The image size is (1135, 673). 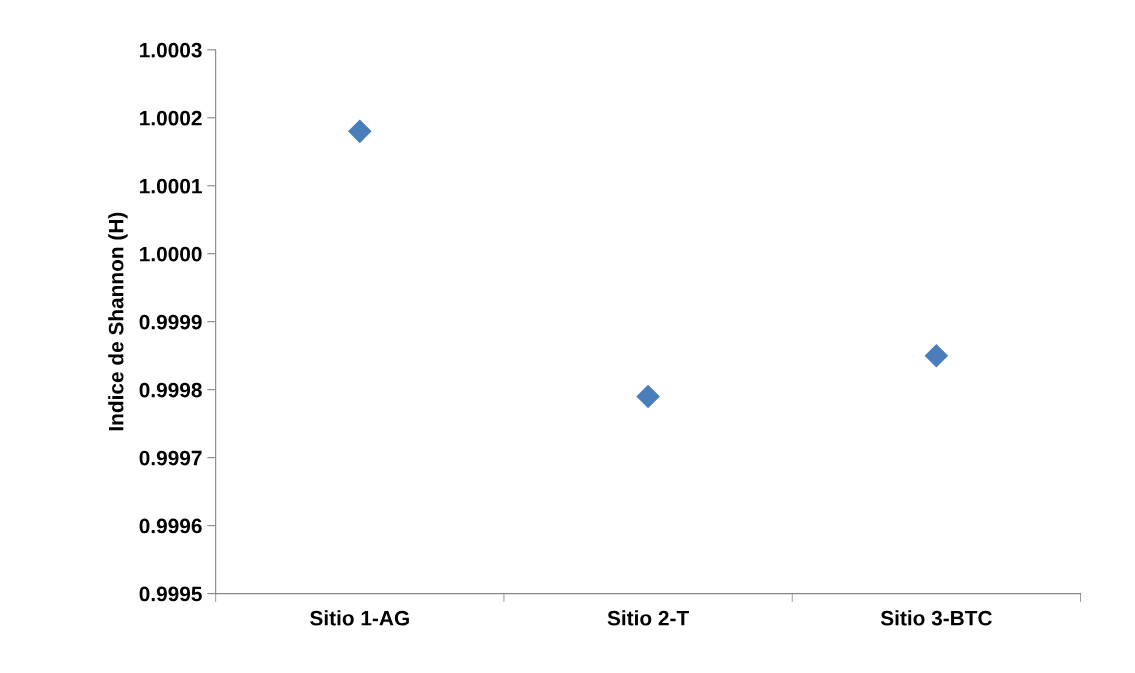 I want to click on y-tick-label: 0.9995, so click(x=170, y=594).